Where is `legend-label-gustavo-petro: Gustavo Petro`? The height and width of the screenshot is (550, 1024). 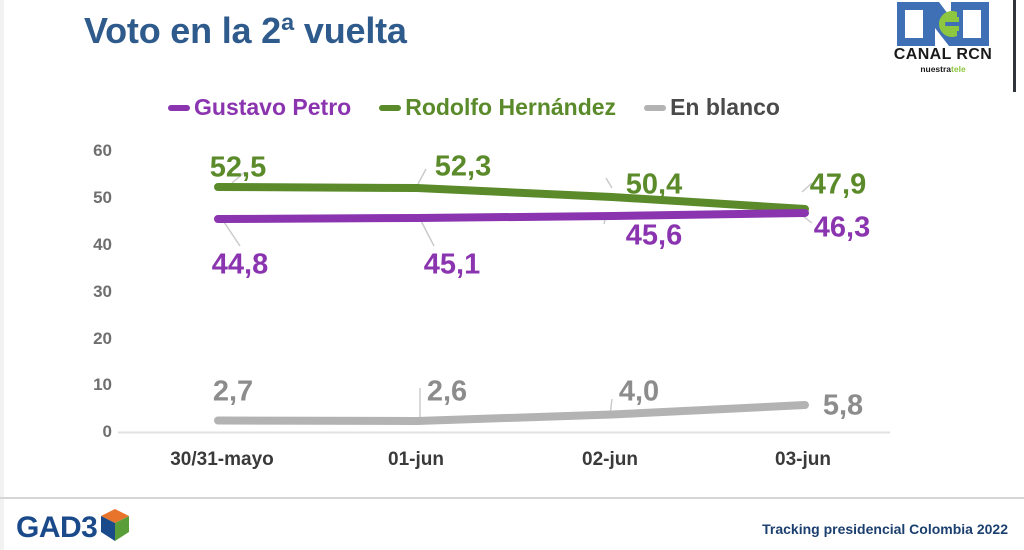
legend-label-gustavo-petro: Gustavo Petro is located at coordinates (273, 107).